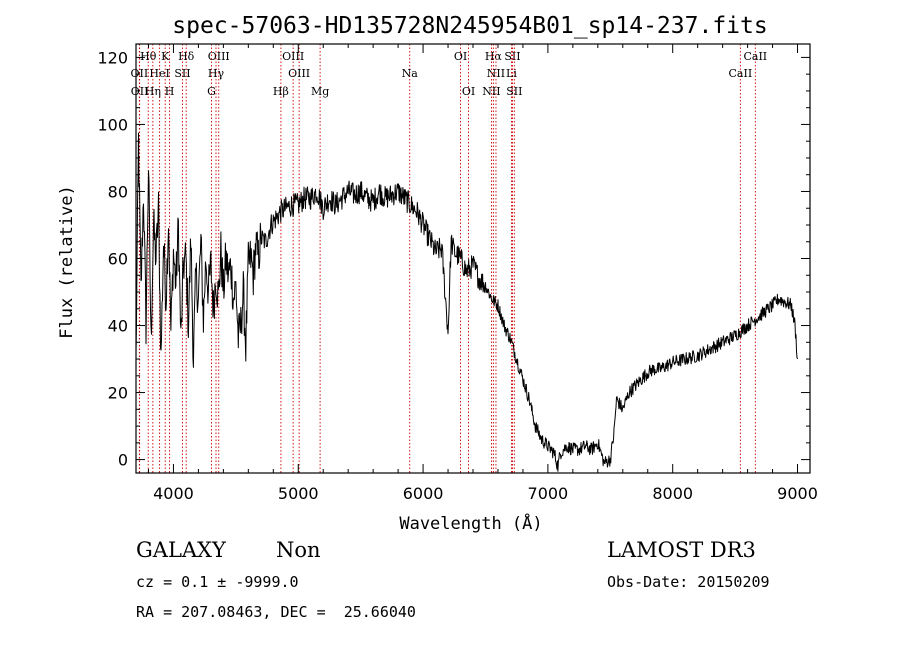  What do you see at coordinates (548, 493) in the screenshot?
I see `x-tick-label-3: 7000` at bounding box center [548, 493].